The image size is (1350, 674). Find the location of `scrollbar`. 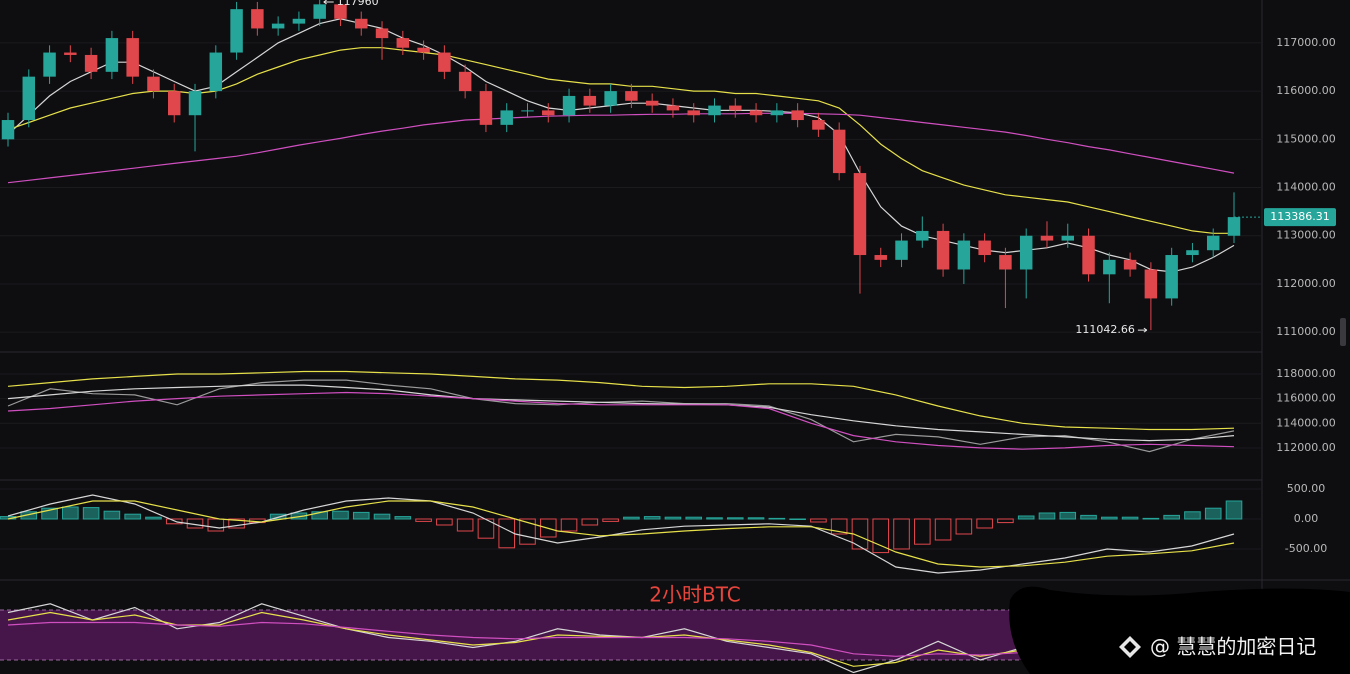

scrollbar is located at coordinates (1343, 332).